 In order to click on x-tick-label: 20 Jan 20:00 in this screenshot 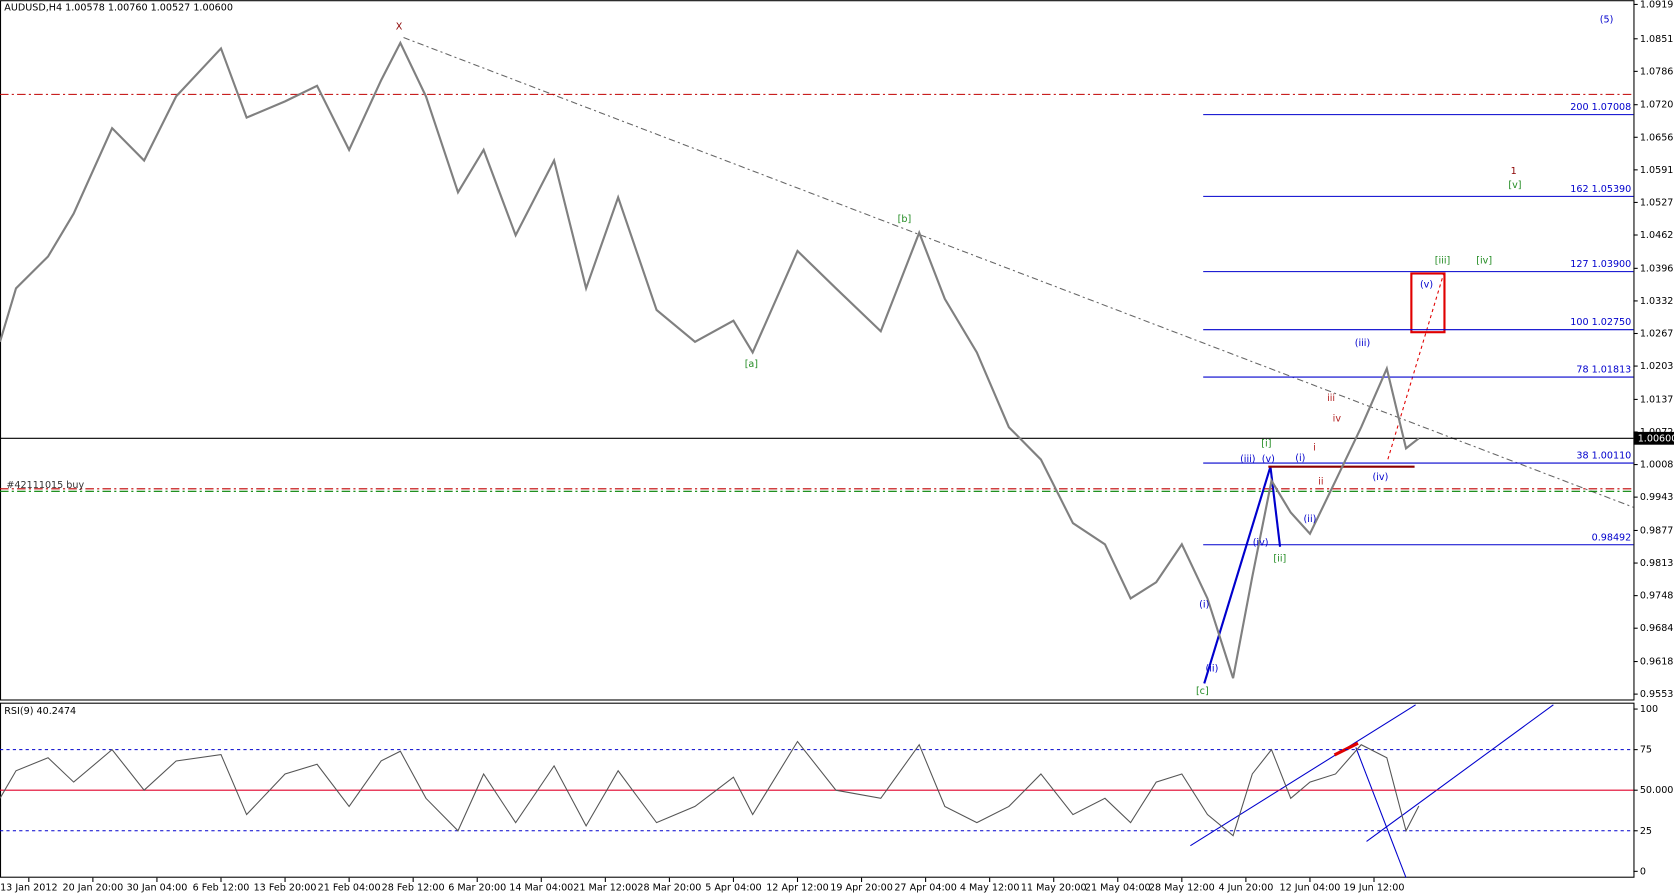, I will do `click(93, 887)`.